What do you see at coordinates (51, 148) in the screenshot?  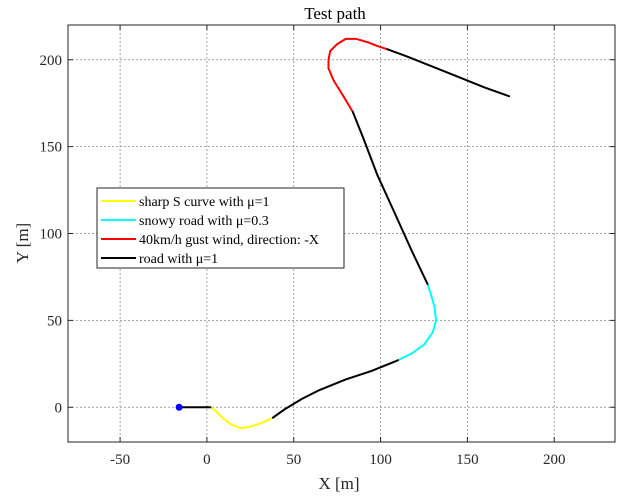 I see `y-tick-label: 150` at bounding box center [51, 148].